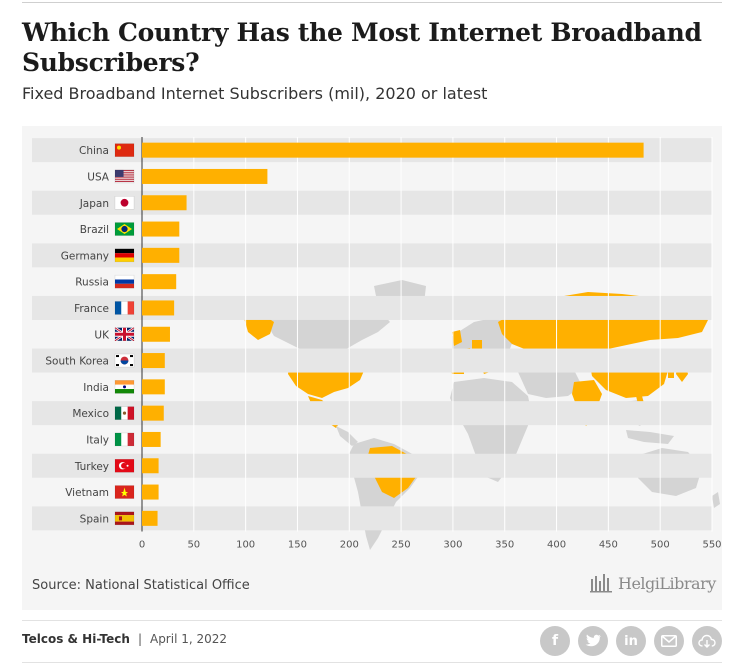  What do you see at coordinates (91, 467) in the screenshot?
I see `category-label: Turkey` at bounding box center [91, 467].